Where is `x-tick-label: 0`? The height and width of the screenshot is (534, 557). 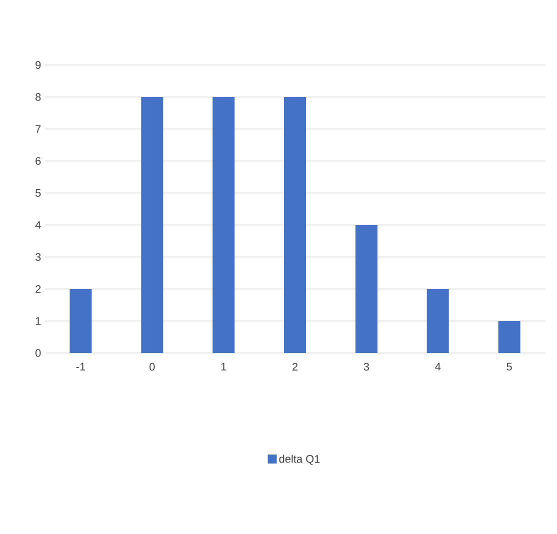
x-tick-label: 0 is located at coordinates (152, 366).